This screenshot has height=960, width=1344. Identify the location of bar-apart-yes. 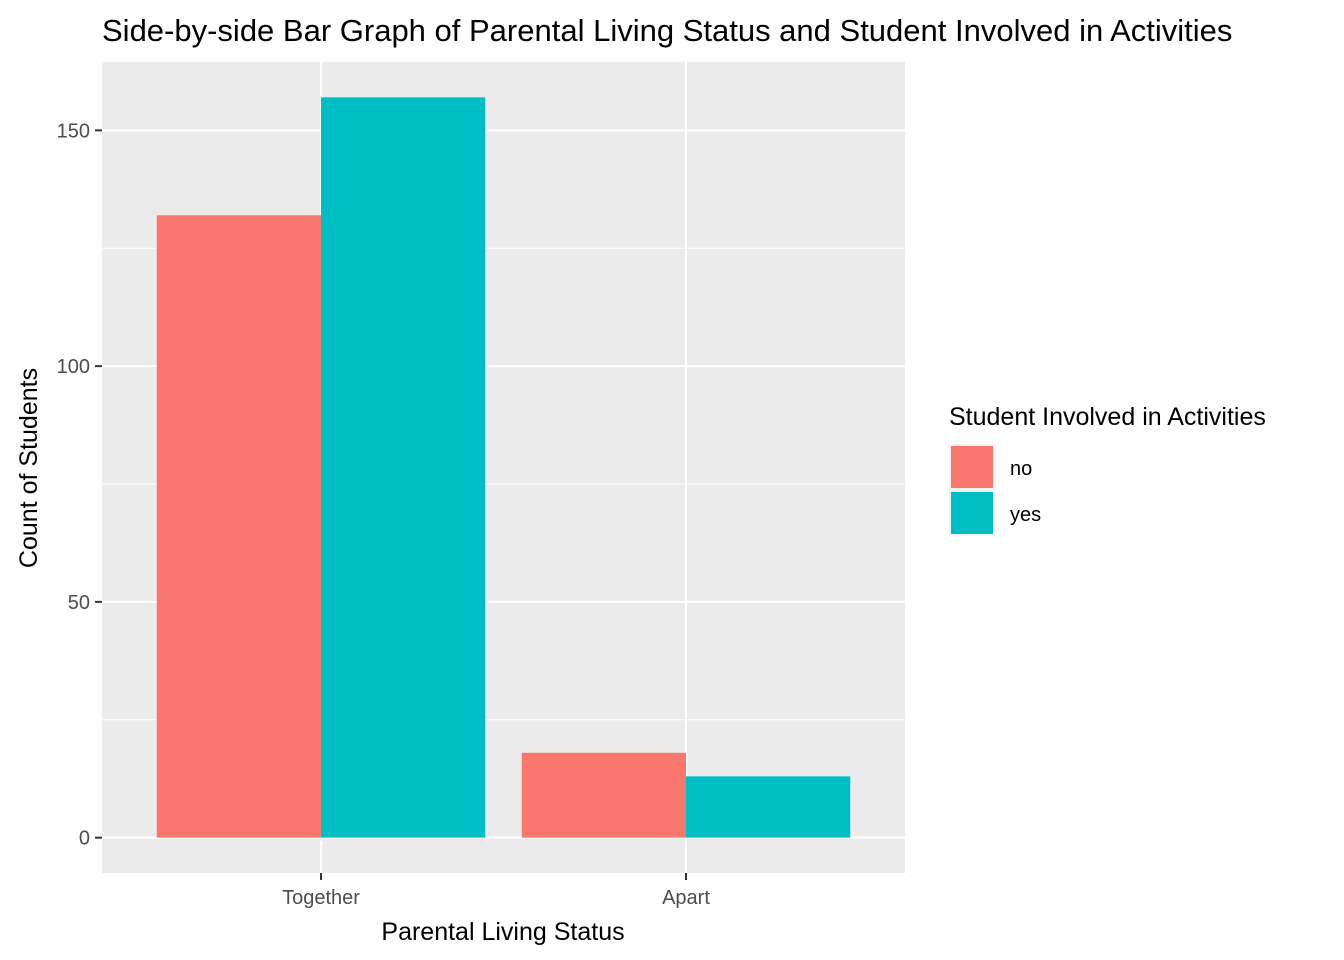
(768, 807).